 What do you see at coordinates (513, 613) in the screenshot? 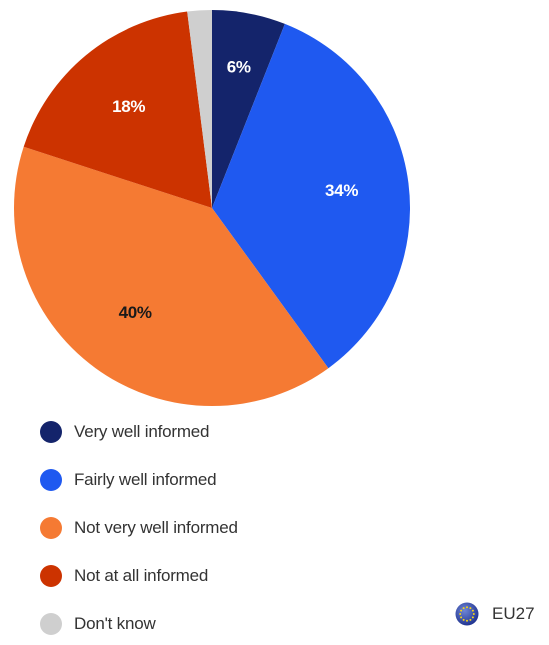
I see `region-label: EU27` at bounding box center [513, 613].